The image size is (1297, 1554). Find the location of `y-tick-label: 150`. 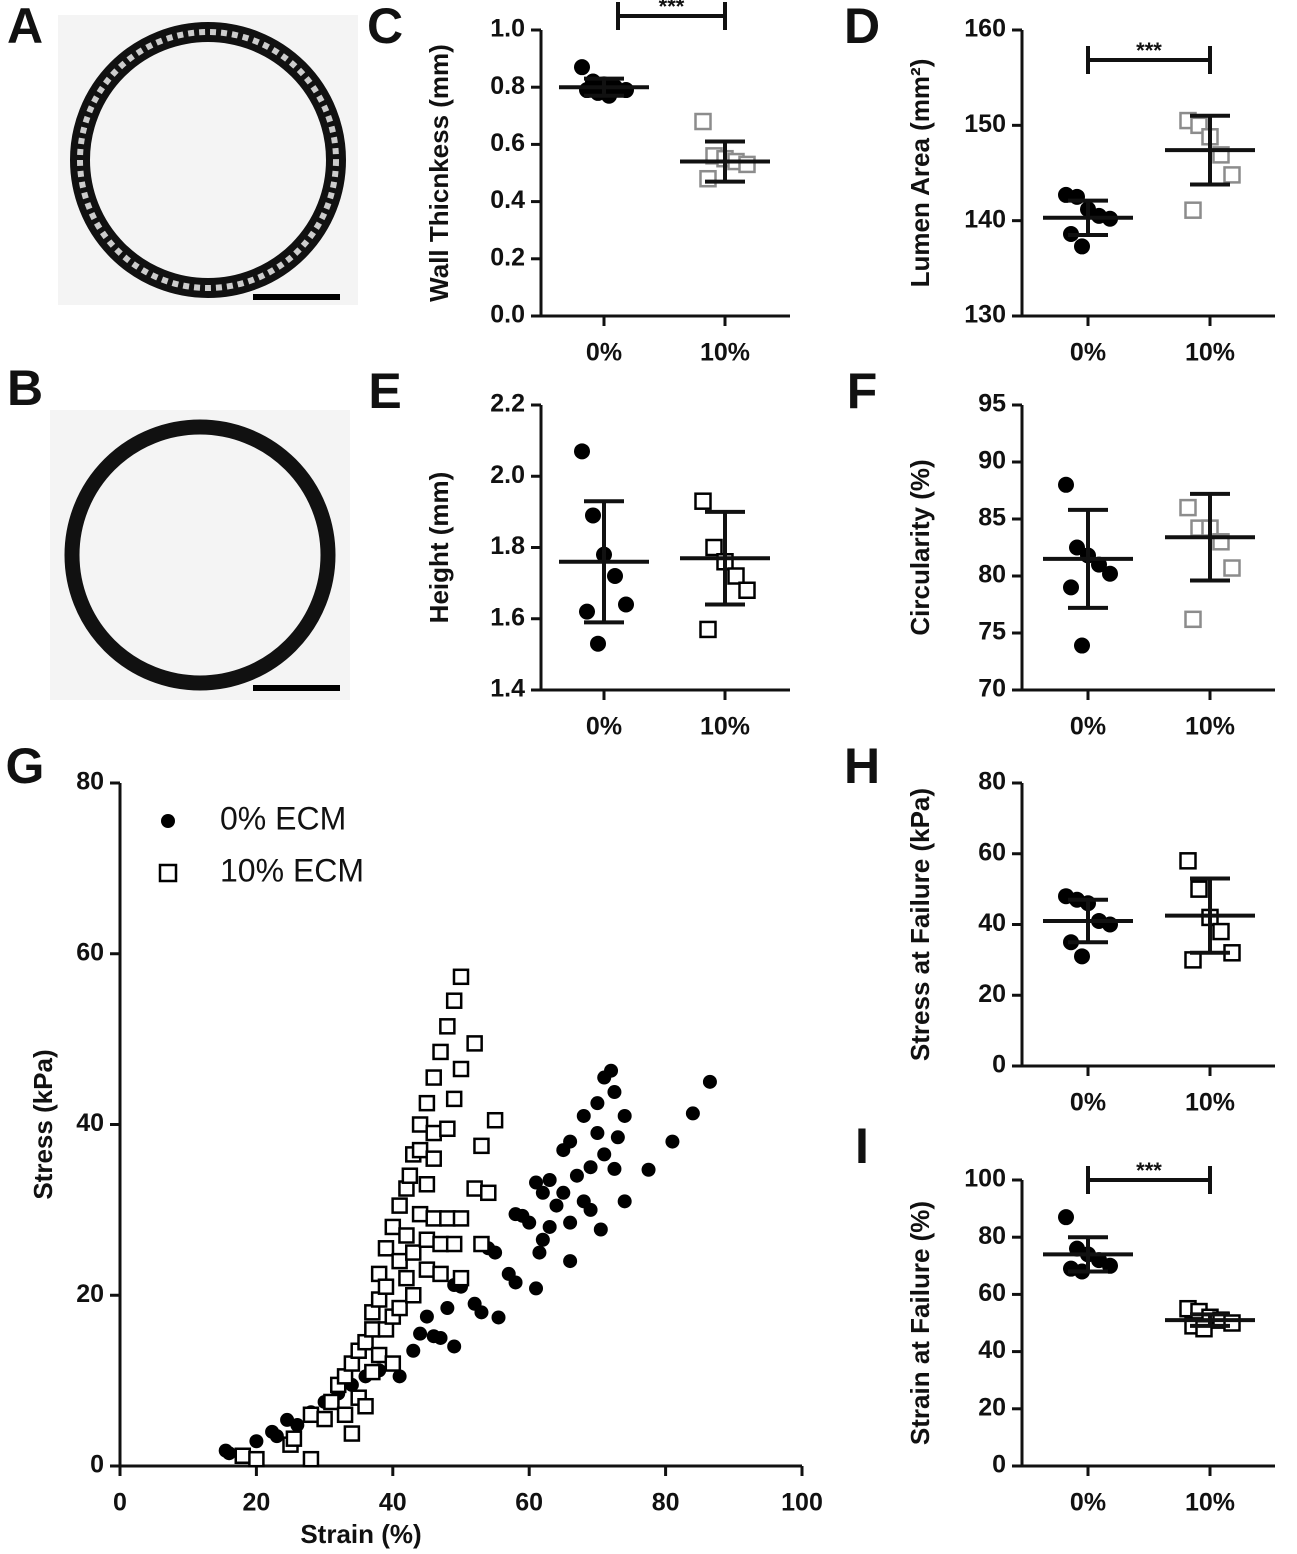

y-tick-label: 150 is located at coordinates (985, 124).